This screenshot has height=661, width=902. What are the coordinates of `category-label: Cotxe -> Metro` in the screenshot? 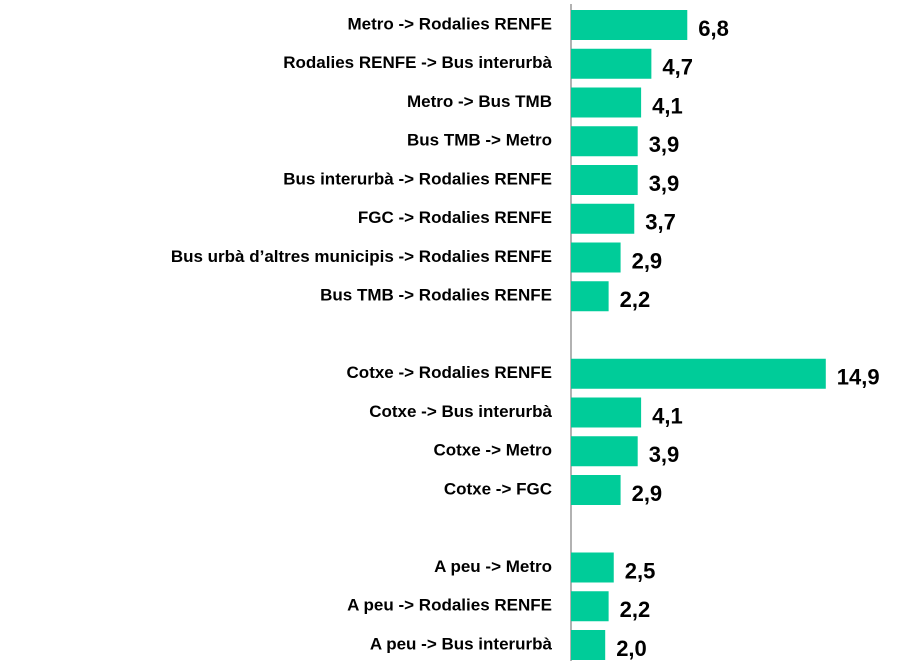 It's located at (492, 450).